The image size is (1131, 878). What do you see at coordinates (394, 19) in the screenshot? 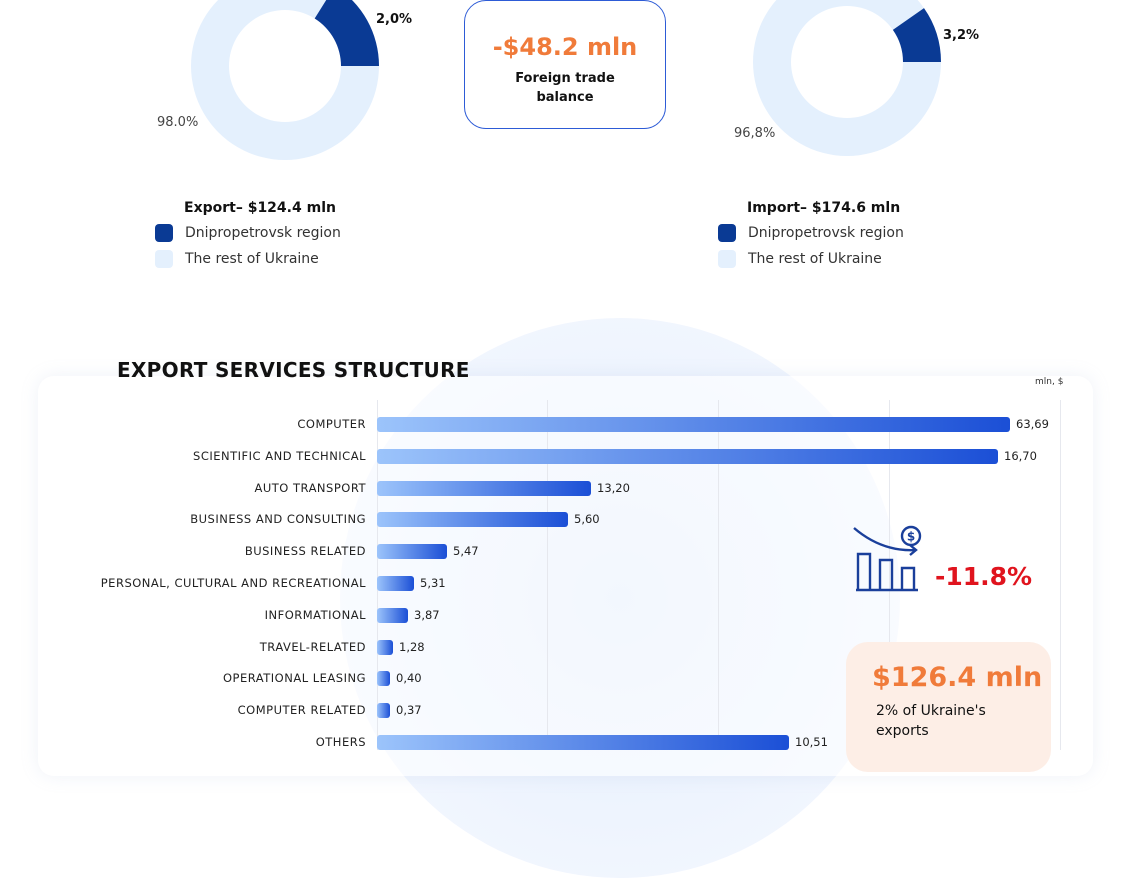
I see `export-region-pct: 2,0%` at bounding box center [394, 19].